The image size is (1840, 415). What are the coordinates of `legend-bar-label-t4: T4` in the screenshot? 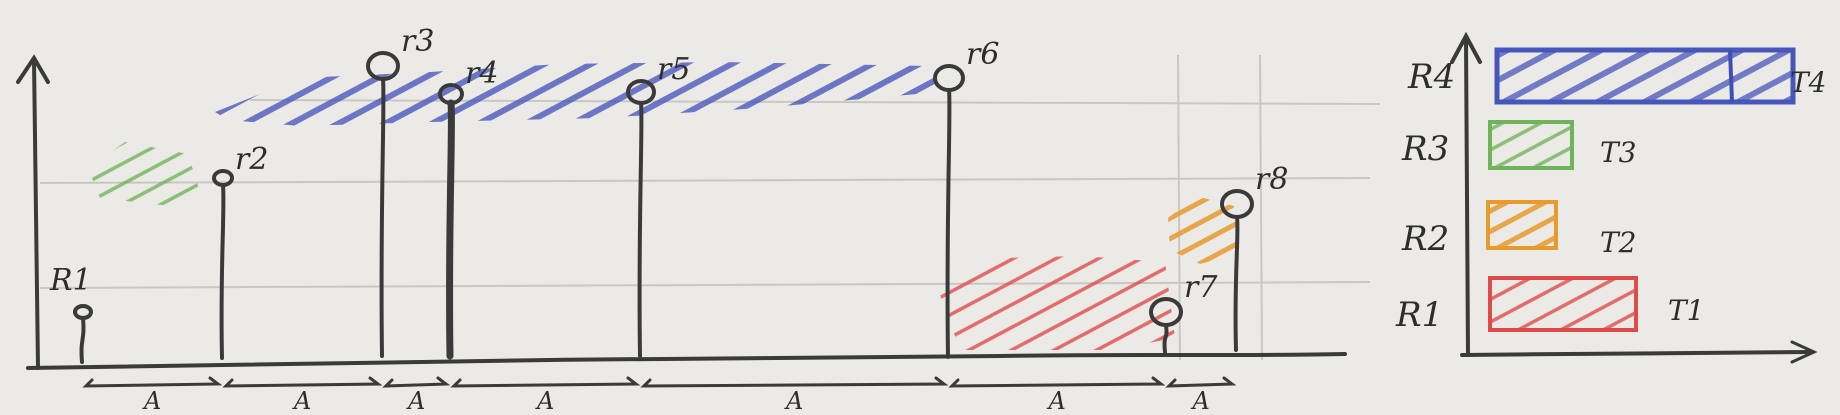 It's located at (1808, 82).